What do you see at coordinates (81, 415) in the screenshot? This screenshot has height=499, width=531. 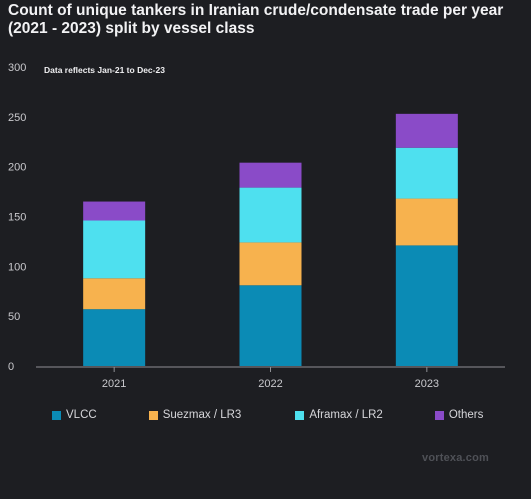 I see `legend-label: VLCC` at bounding box center [81, 415].